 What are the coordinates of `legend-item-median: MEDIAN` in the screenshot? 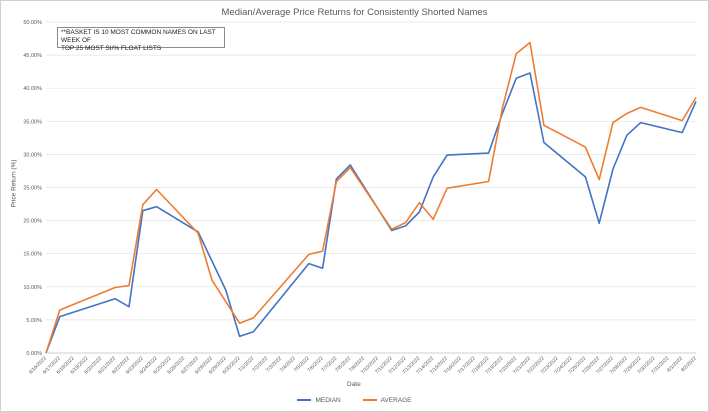 It's located at (319, 400).